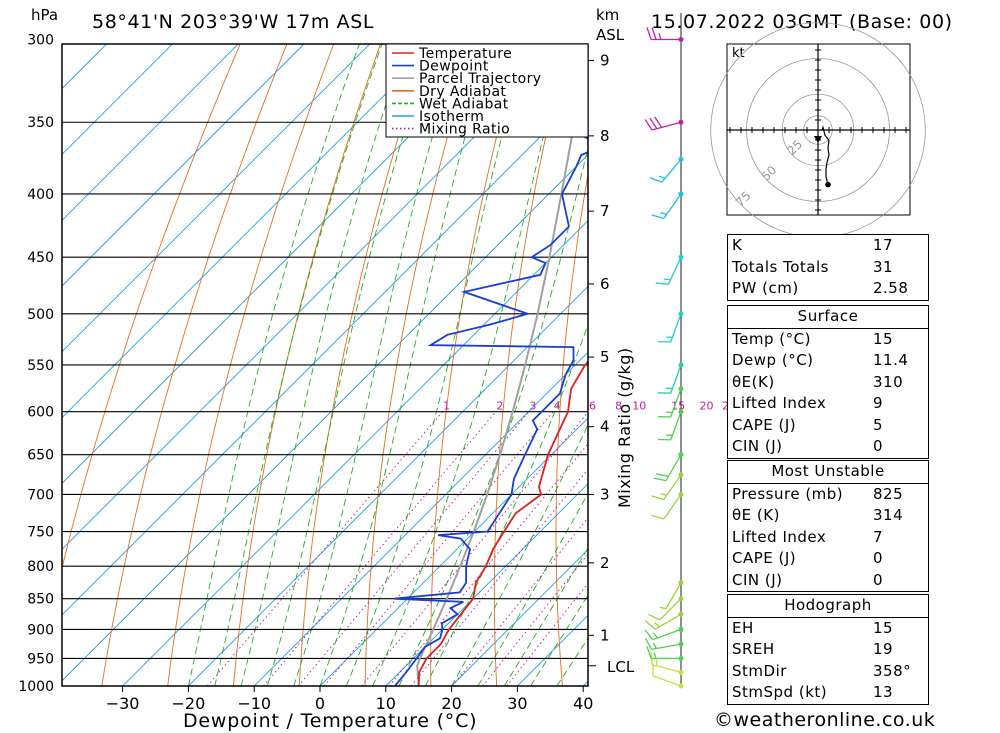 The image size is (1000, 733). What do you see at coordinates (828, 426) in the screenshot?
I see `table-row: CAPE (J) 5` at bounding box center [828, 426].